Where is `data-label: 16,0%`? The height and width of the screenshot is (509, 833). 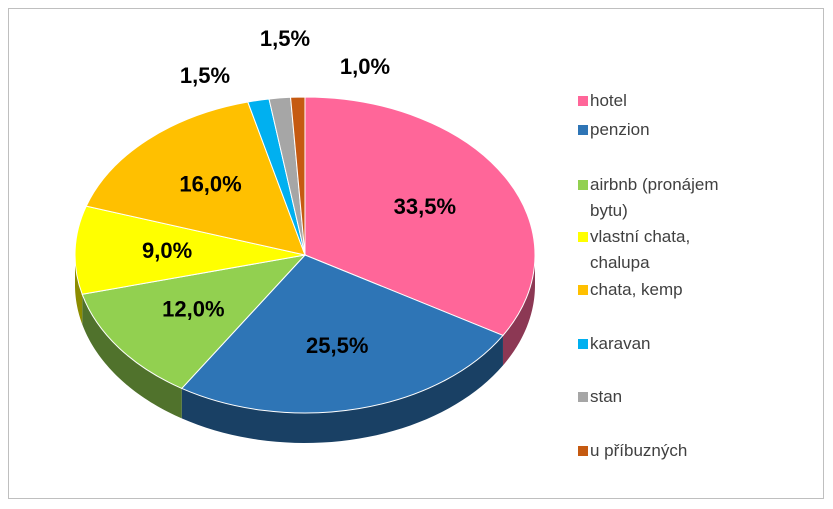 data-label: 16,0% is located at coordinates (210, 184).